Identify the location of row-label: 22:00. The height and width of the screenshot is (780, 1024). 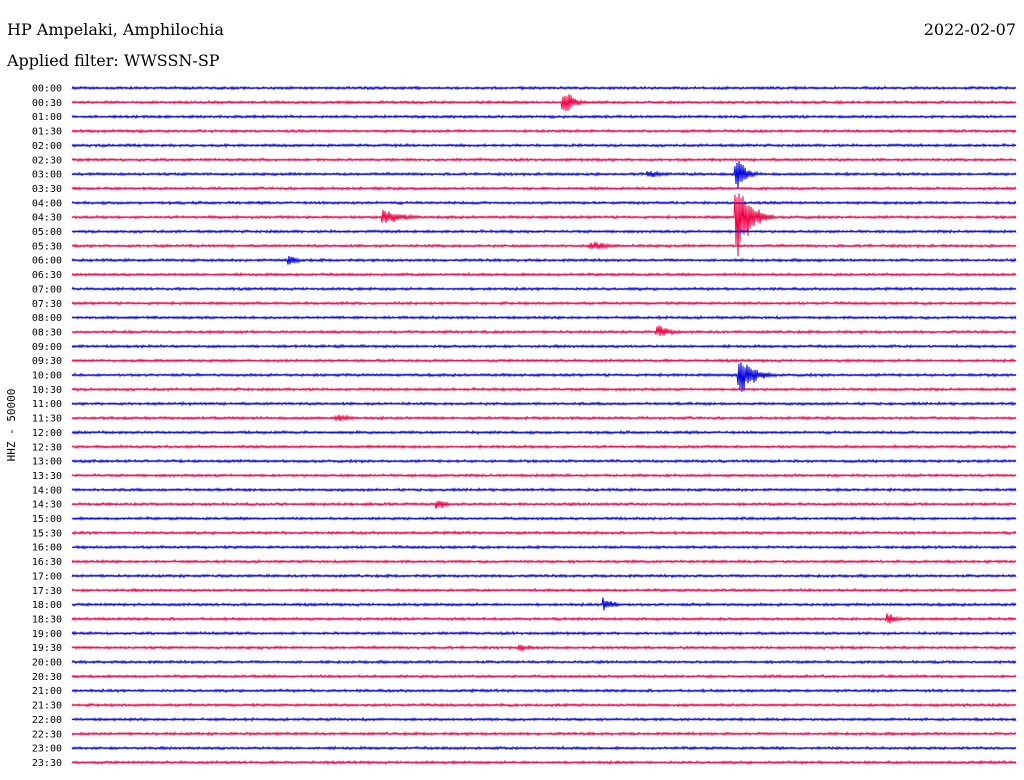
(47, 720).